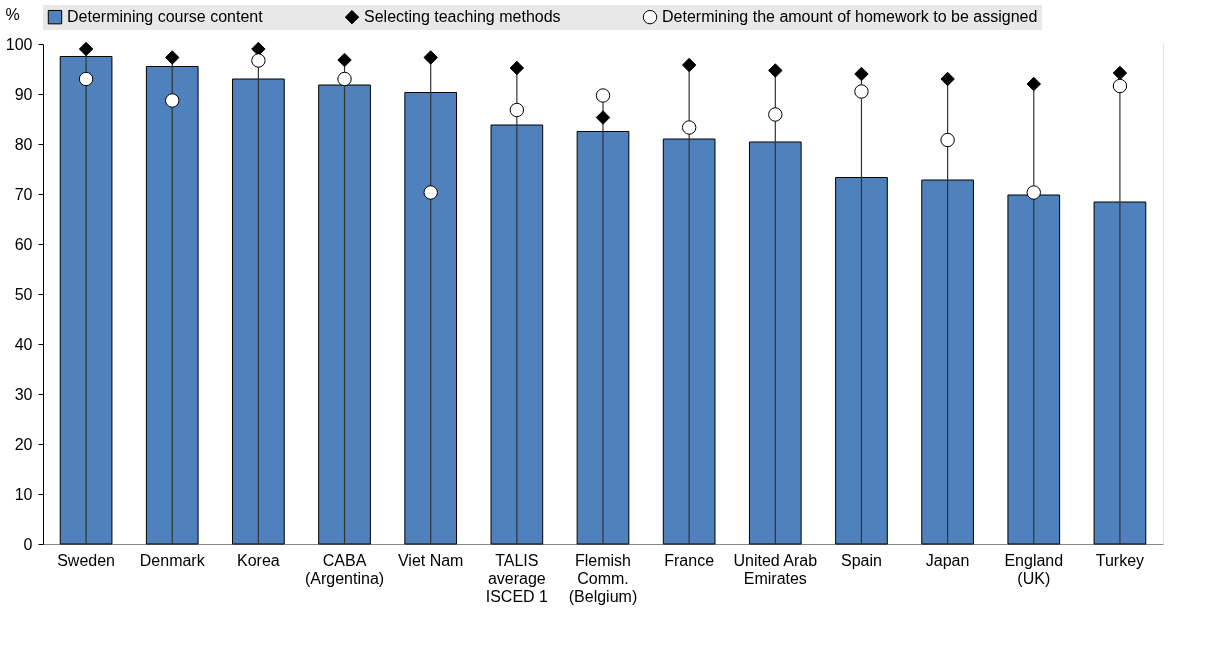  What do you see at coordinates (689, 560) in the screenshot?
I see `x-tick-label: France` at bounding box center [689, 560].